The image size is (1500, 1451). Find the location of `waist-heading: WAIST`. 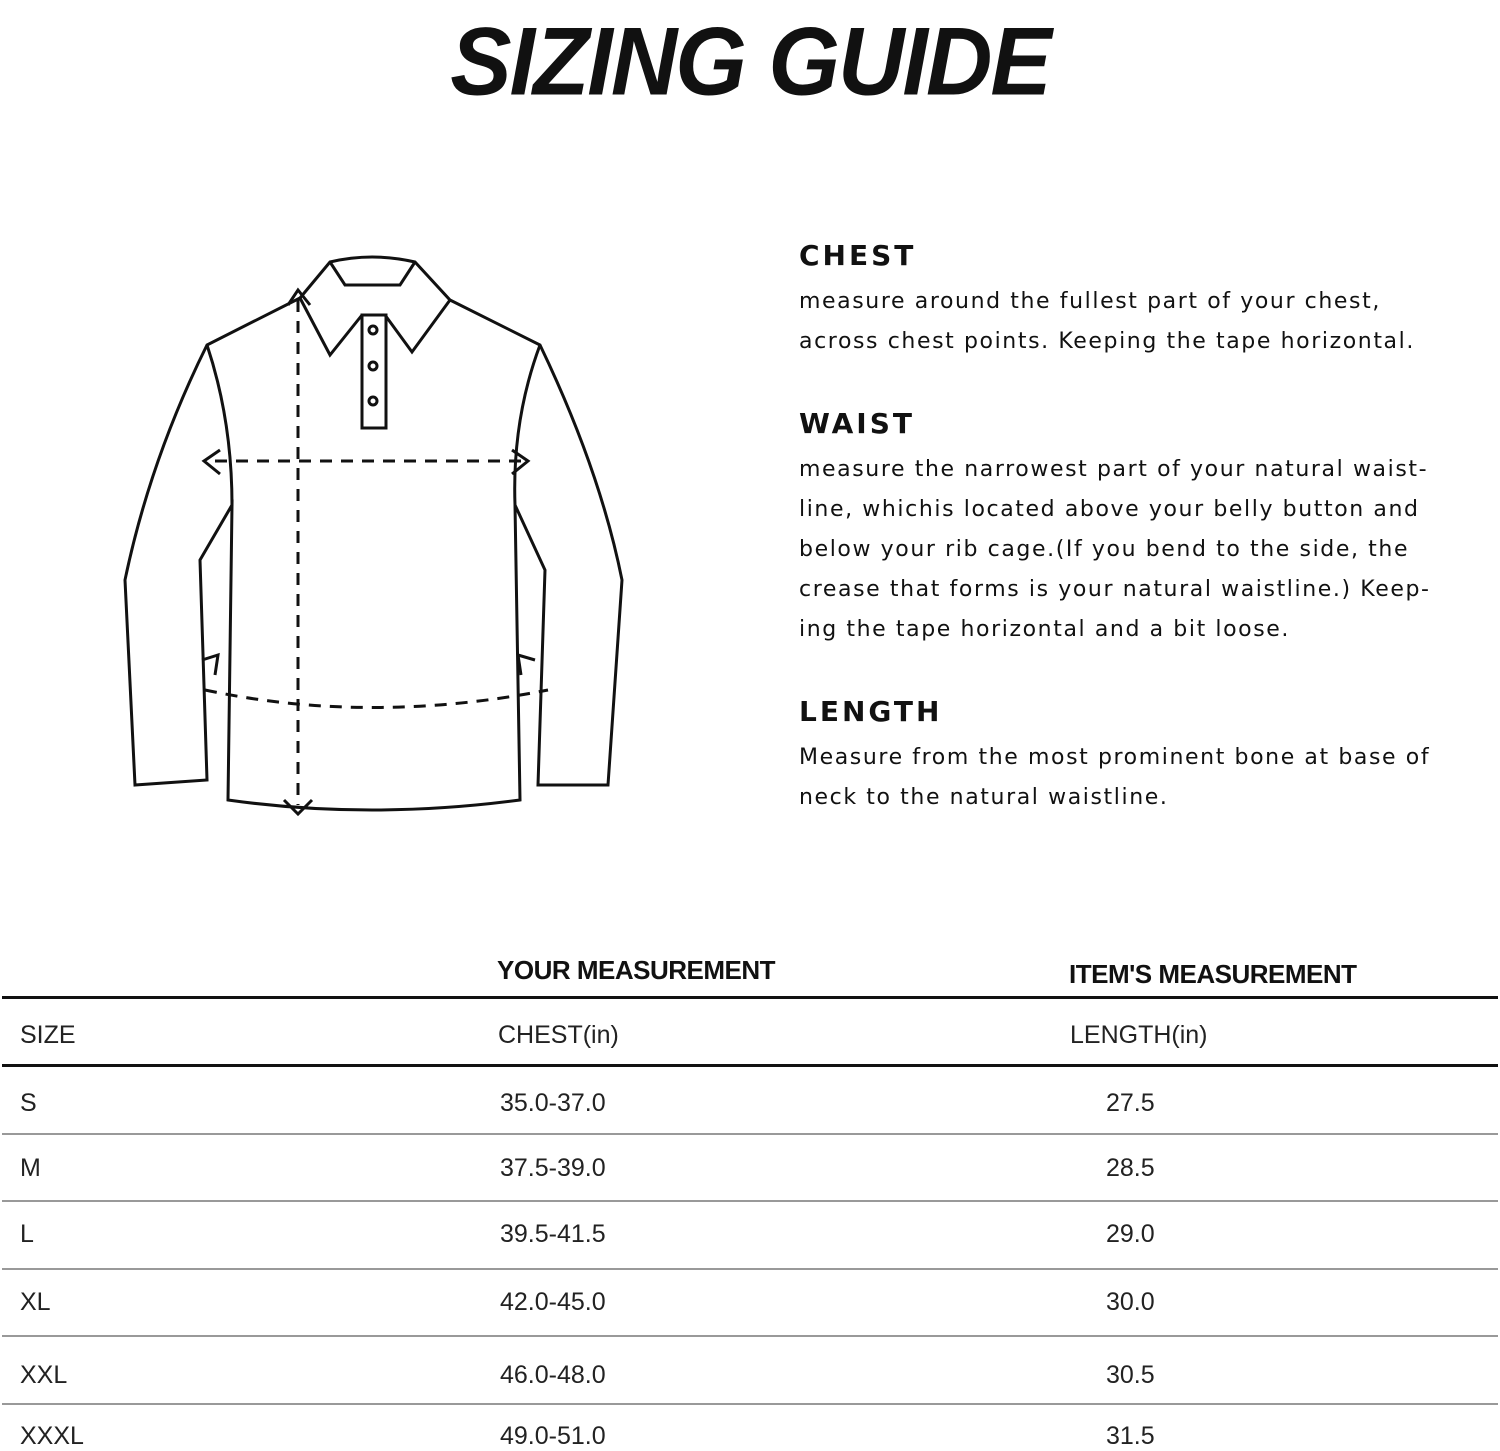

waist-heading: WAIST is located at coordinates (857, 423).